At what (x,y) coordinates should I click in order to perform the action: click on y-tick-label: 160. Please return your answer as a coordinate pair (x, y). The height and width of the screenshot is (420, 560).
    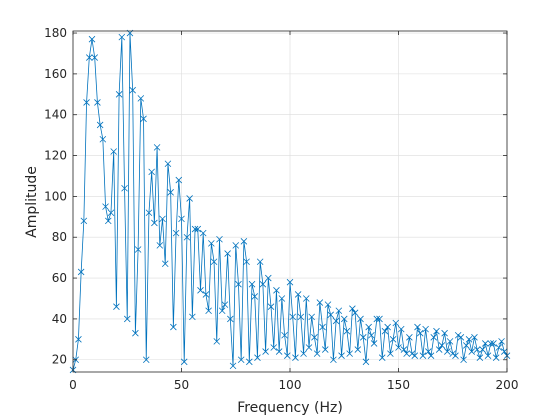
    Looking at the image, I should click on (55, 74).